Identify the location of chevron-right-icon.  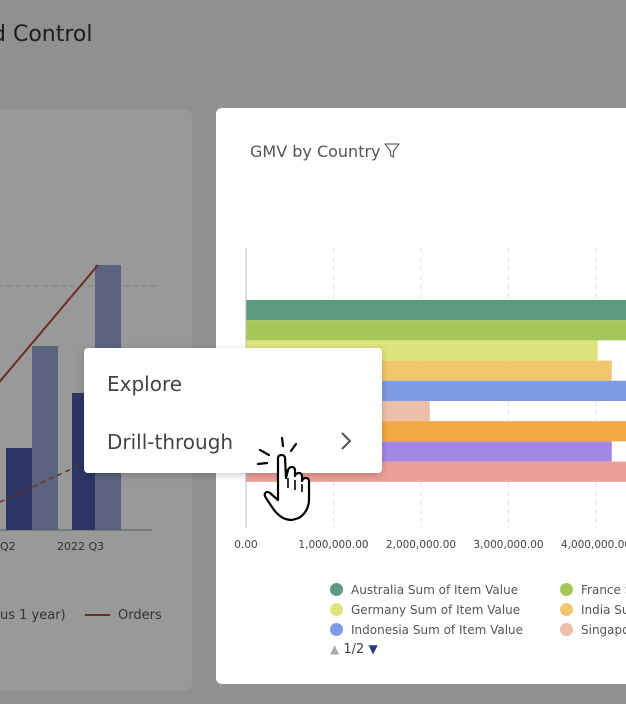
(346, 441).